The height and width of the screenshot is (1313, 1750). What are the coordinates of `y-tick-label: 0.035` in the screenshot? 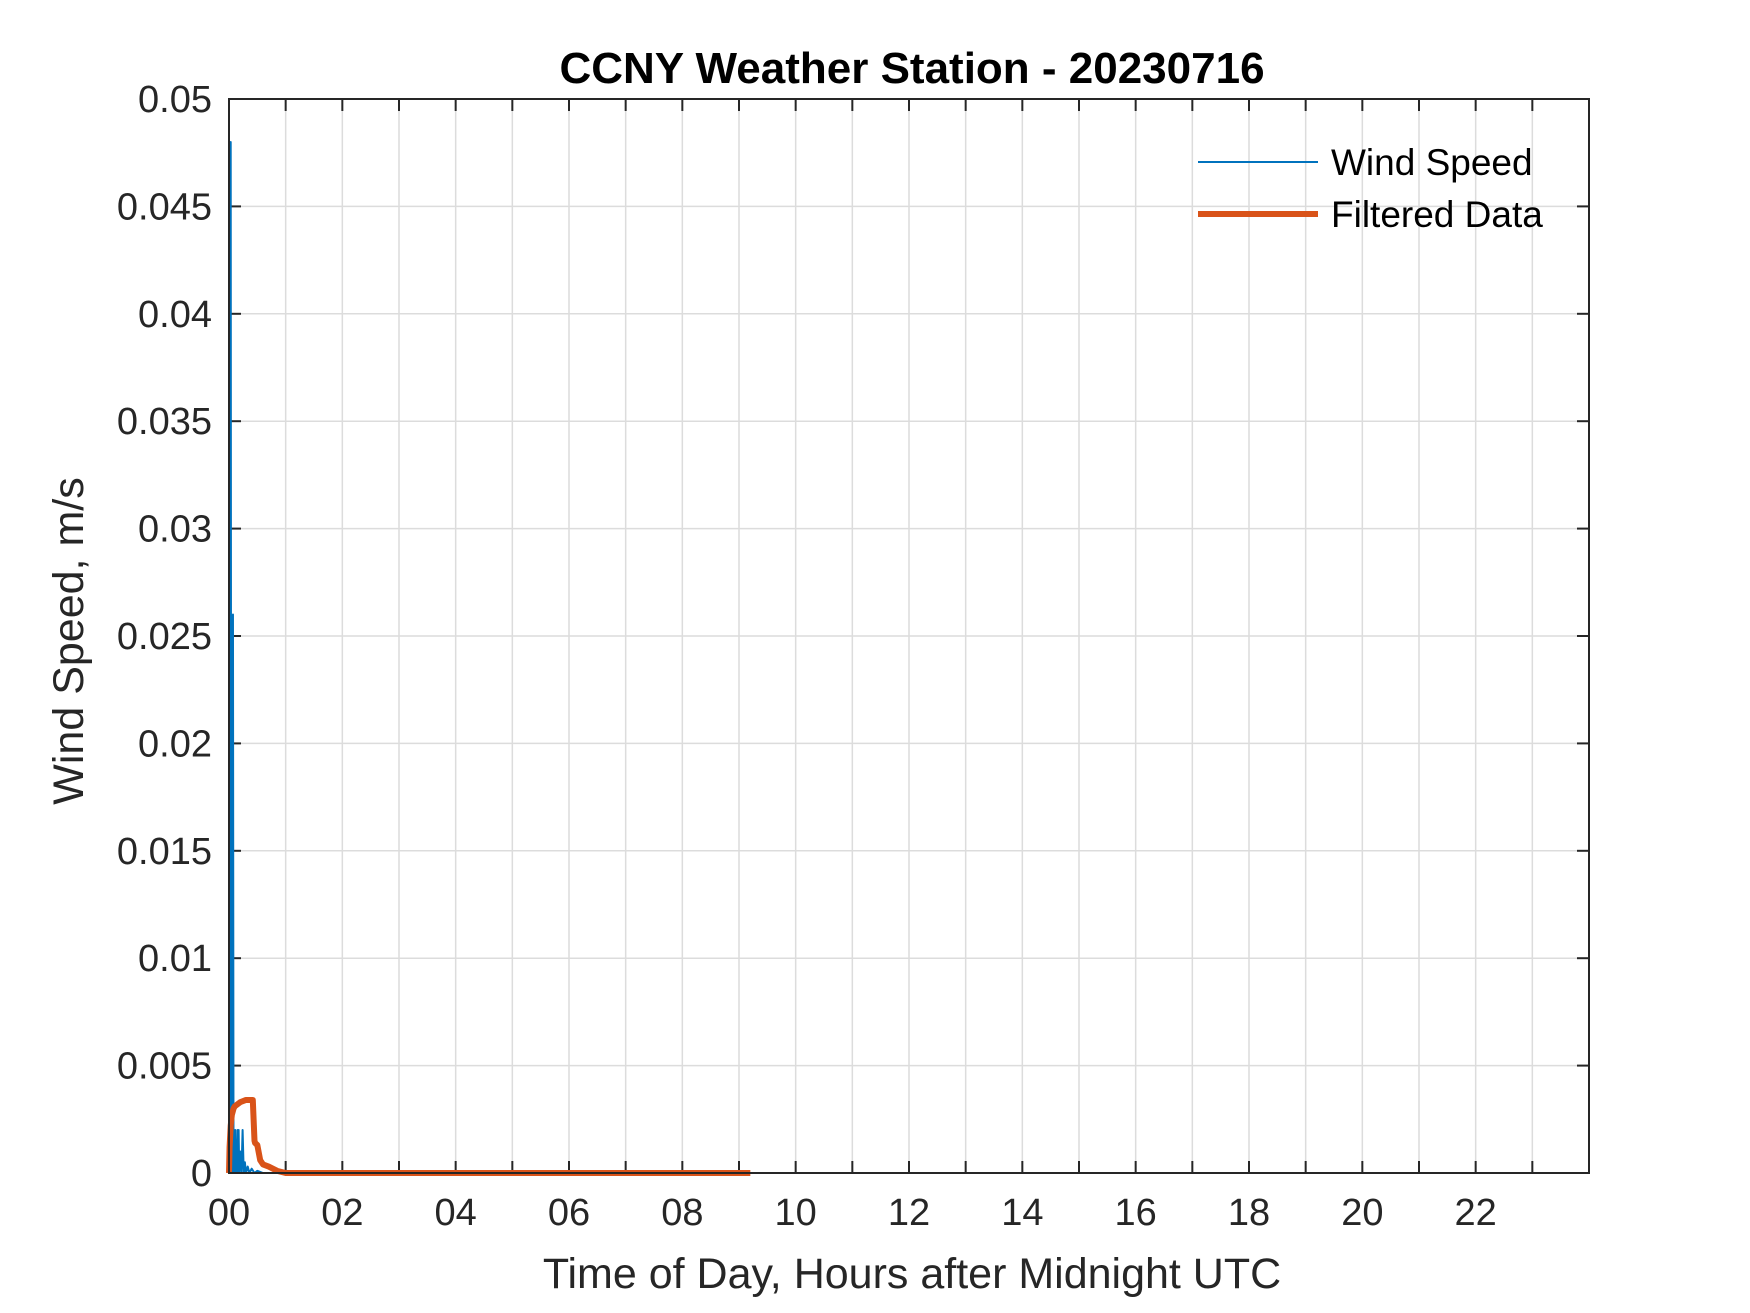 It's located at (164, 422).